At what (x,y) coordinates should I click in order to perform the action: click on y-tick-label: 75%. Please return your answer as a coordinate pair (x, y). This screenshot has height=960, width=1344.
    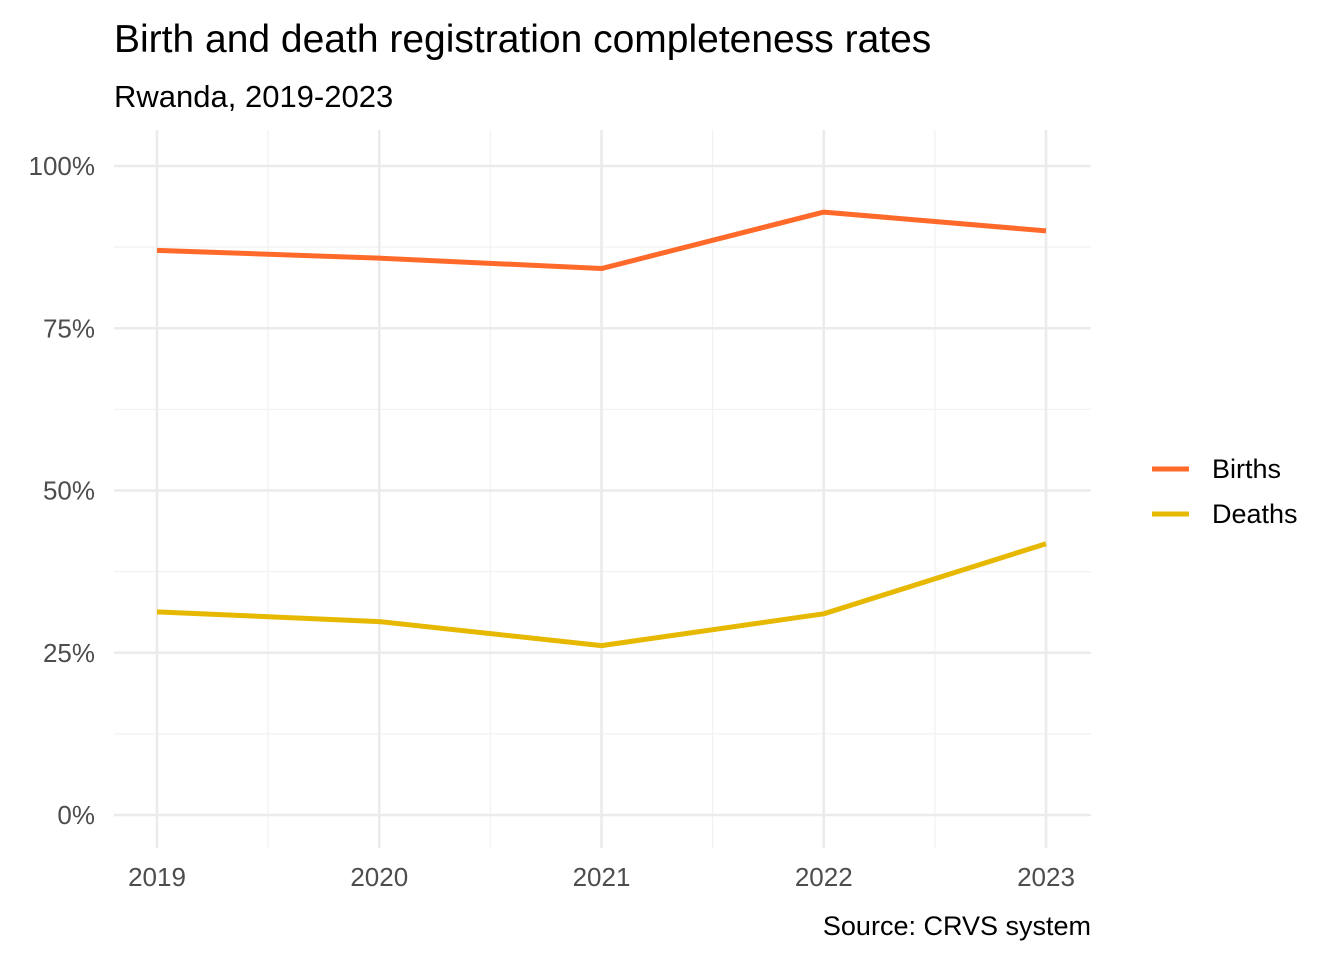
    Looking at the image, I should click on (69, 328).